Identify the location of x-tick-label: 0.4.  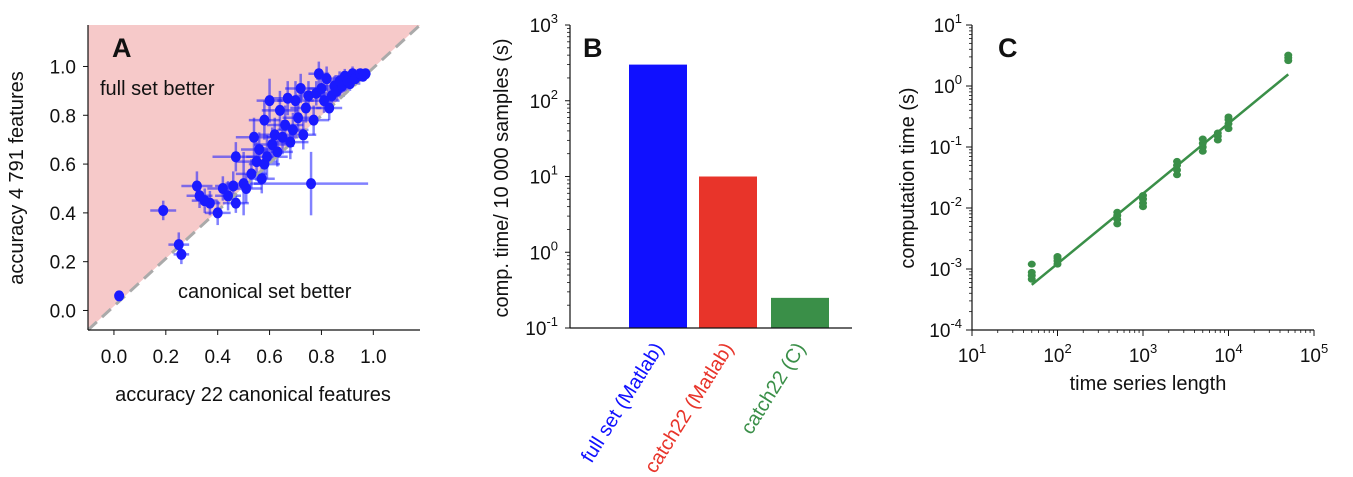
(217, 357).